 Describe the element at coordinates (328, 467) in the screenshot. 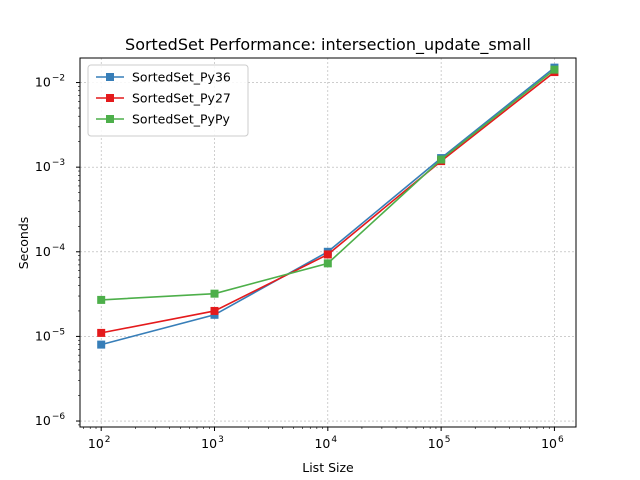

I see `x-axis-label: List Size` at that location.